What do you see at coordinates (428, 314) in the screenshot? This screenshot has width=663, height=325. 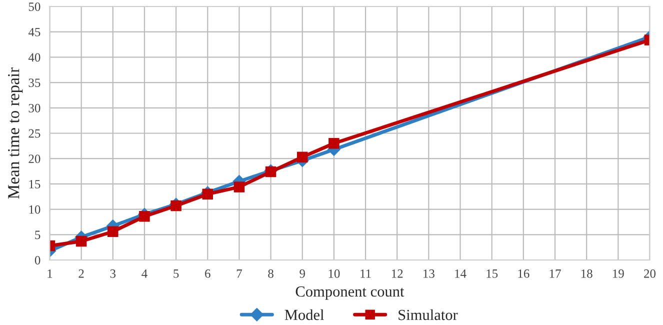 I see `legend-label: Simulator` at bounding box center [428, 314].